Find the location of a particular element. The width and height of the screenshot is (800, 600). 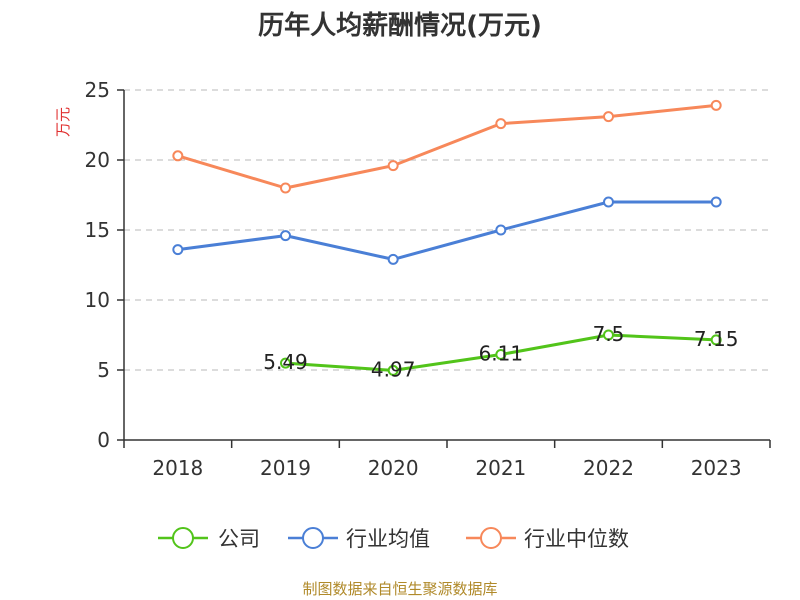

legend: 公司 行业均值 行业中位数 is located at coordinates (393, 539).